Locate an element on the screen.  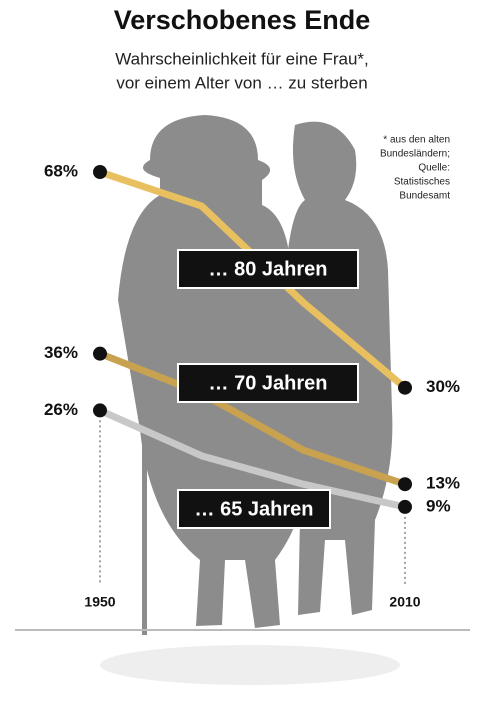
note-line: Quelle: is located at coordinates (434, 168).